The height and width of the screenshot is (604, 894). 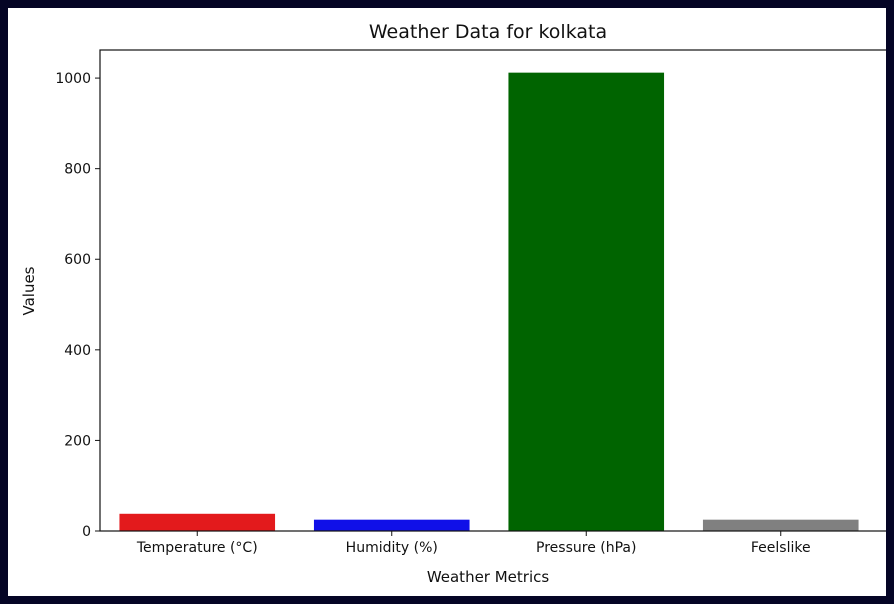 What do you see at coordinates (197, 548) in the screenshot?
I see `x-tick-label-0: Temperature (°C)` at bounding box center [197, 548].